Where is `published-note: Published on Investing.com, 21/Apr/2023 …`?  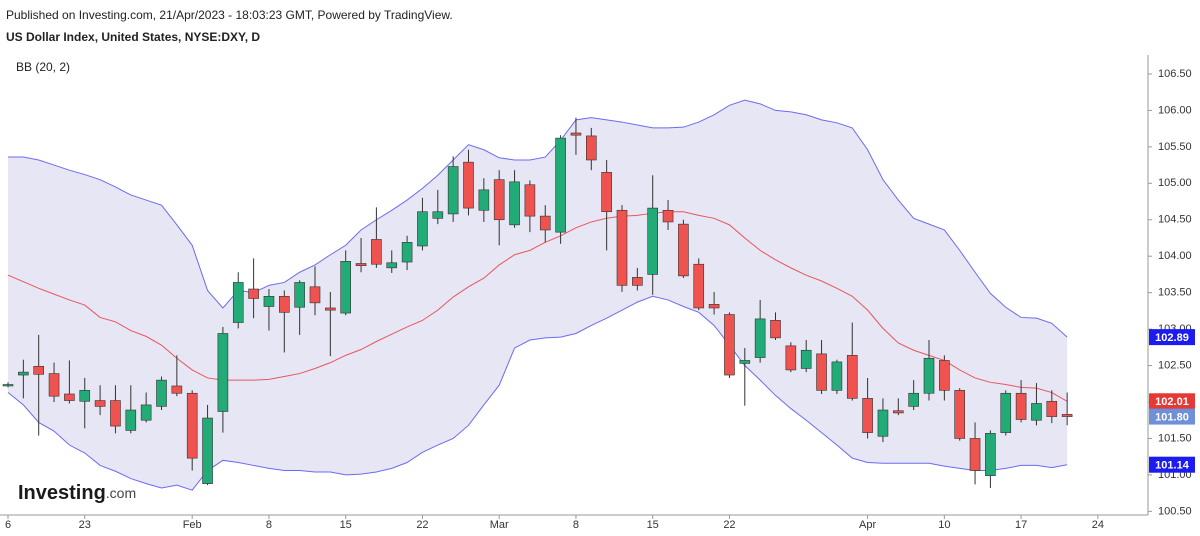
published-note: Published on Investing.com, 21/Apr/2023 … is located at coordinates (229, 15).